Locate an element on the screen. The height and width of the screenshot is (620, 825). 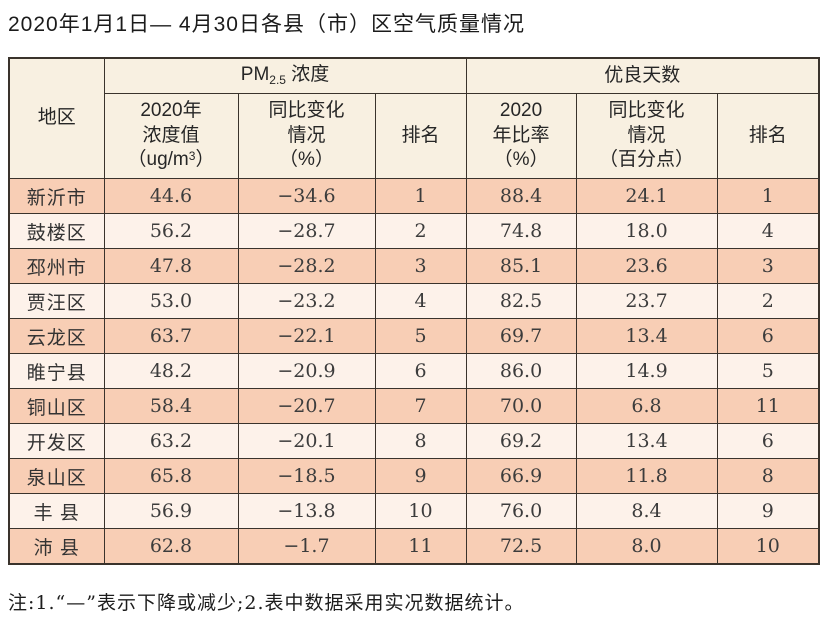
pm-value-cell: 63.2 is located at coordinates (171, 441).